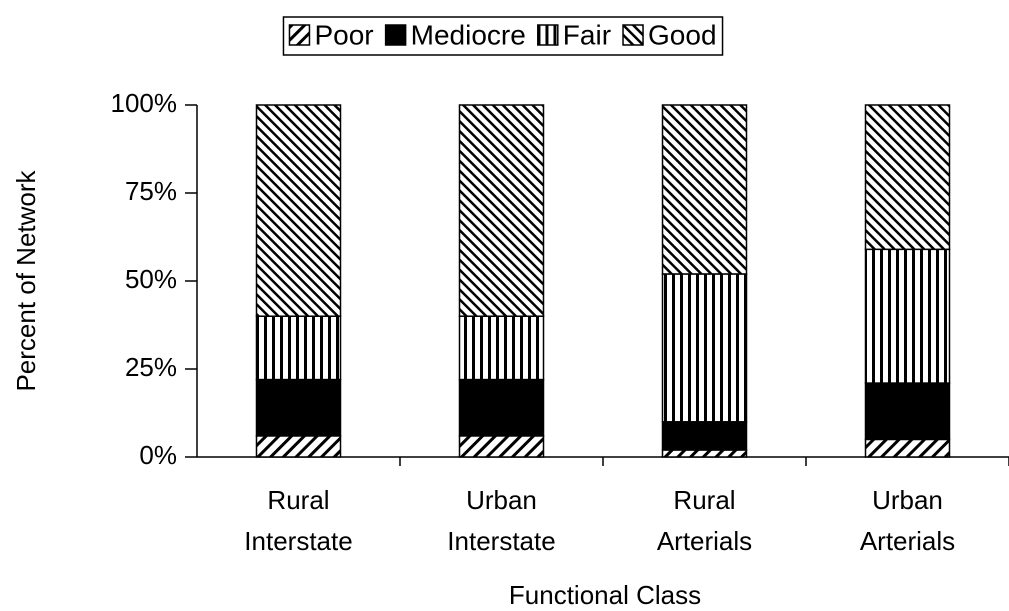 The image size is (1009, 611). Describe the element at coordinates (587, 34) in the screenshot. I see `legend-label: Fair` at that location.